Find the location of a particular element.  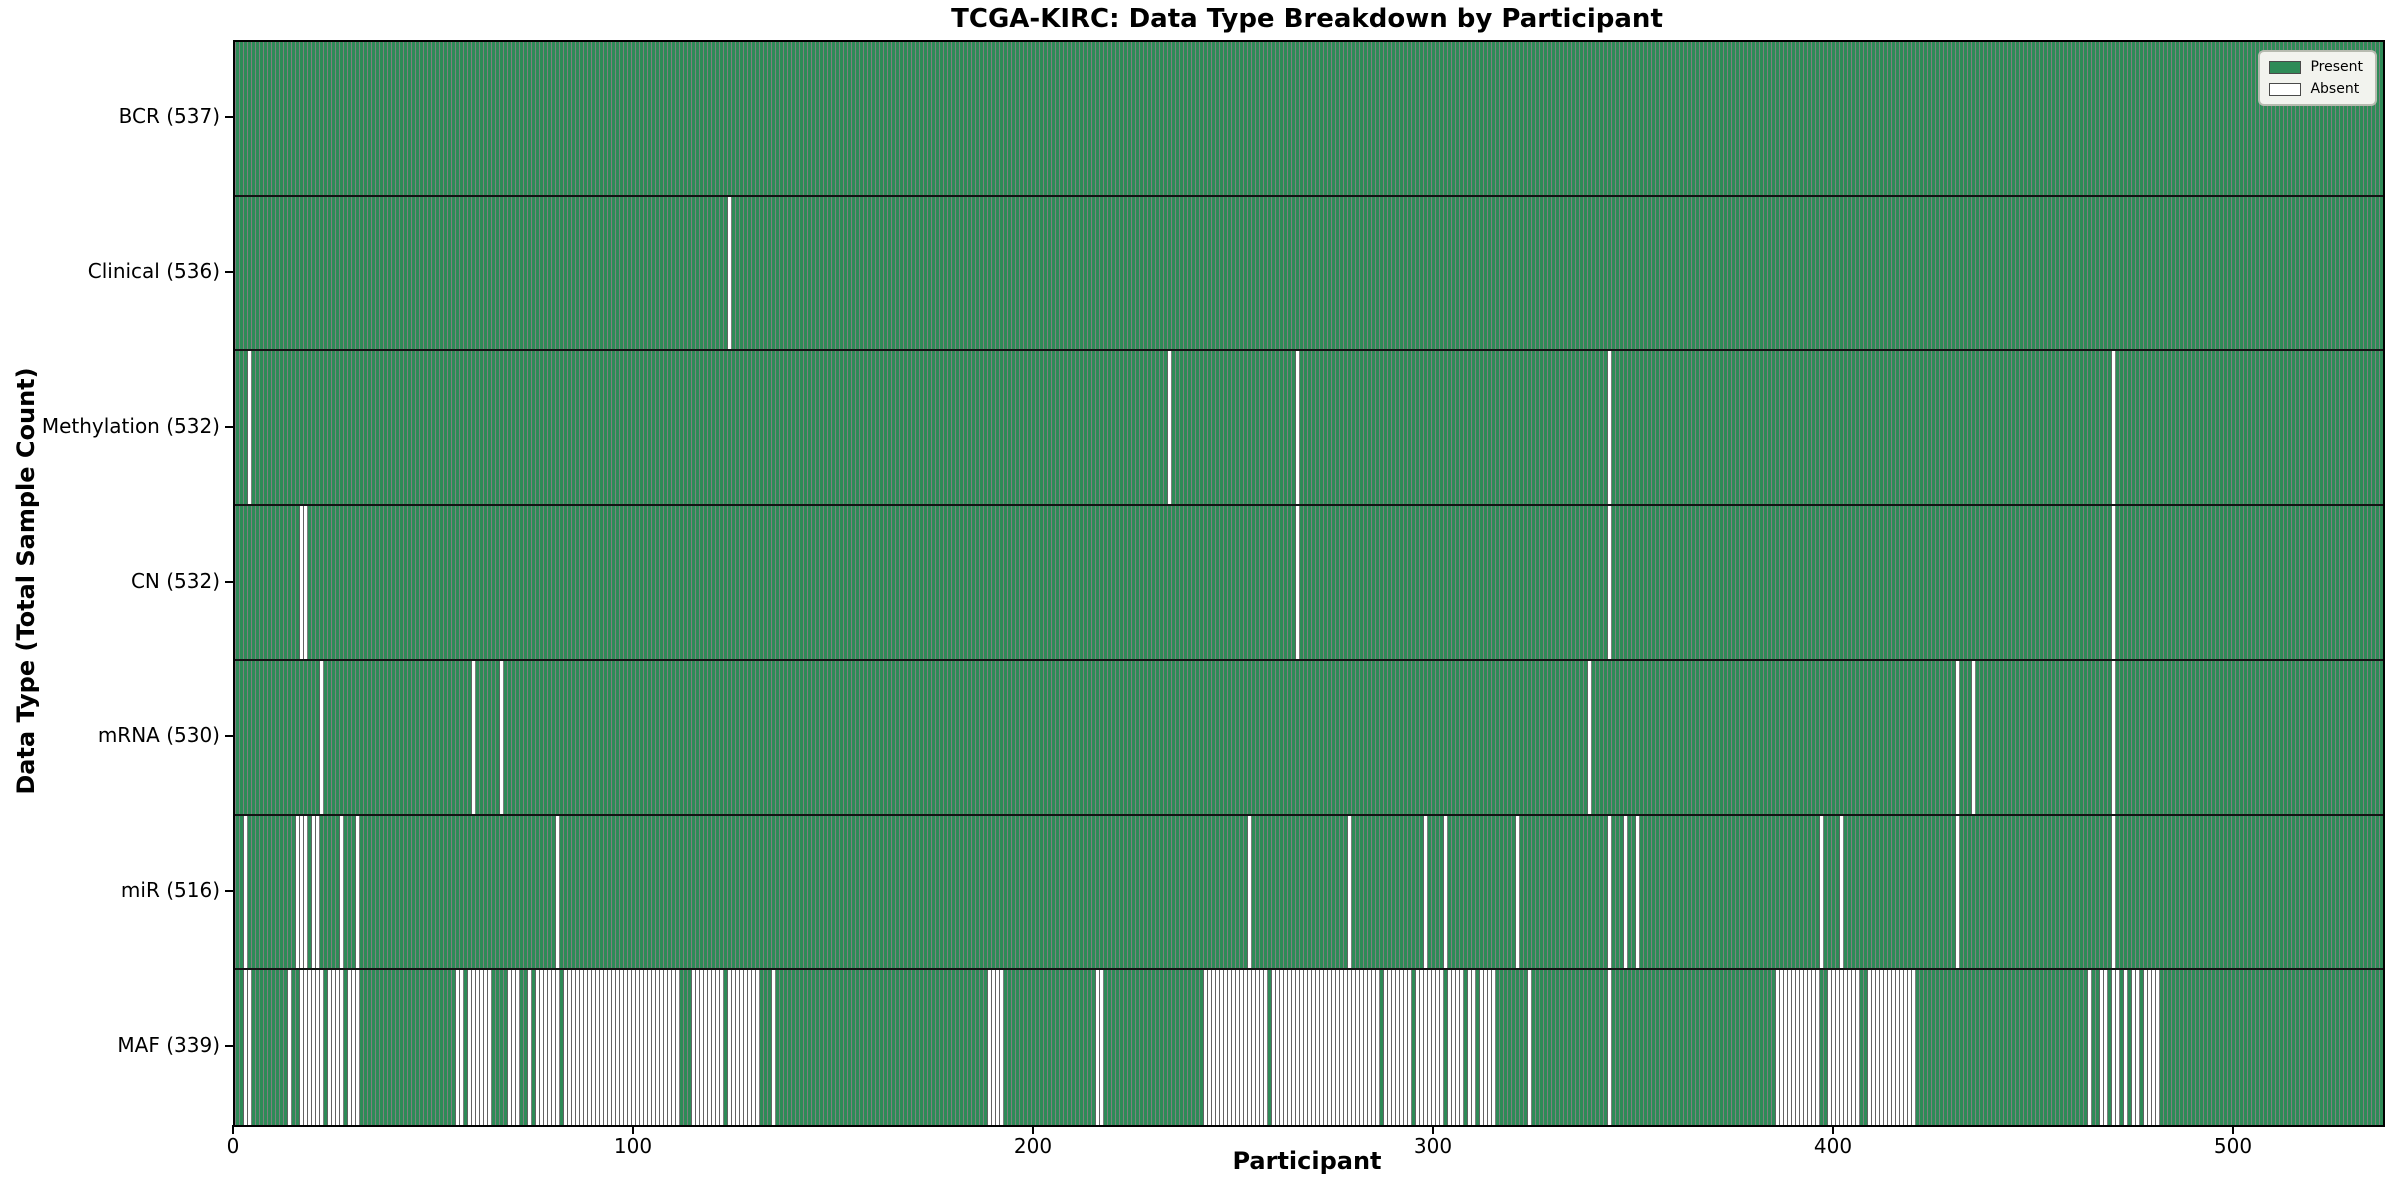

x-tick-label: 400 is located at coordinates (1833, 1146).